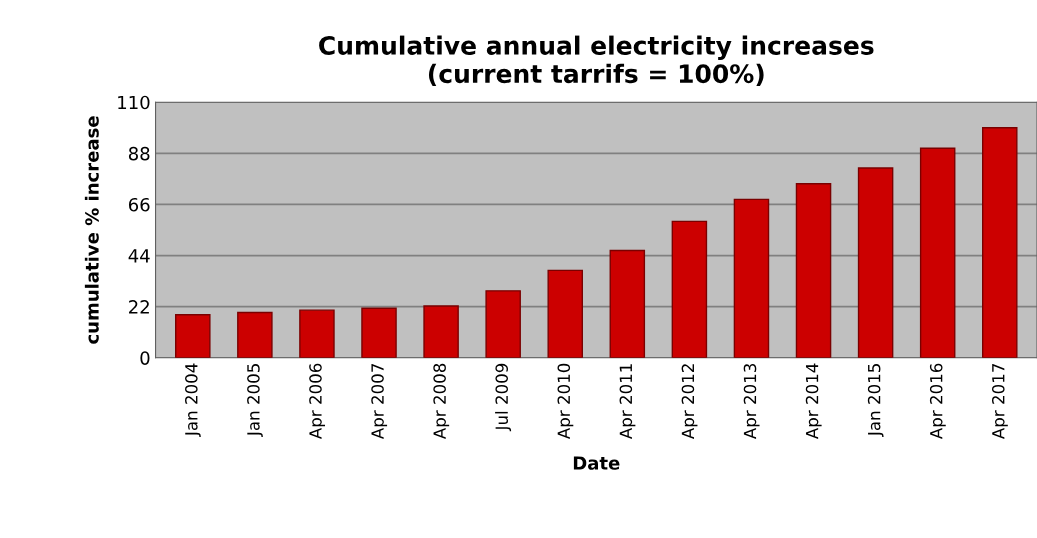  Describe the element at coordinates (91, 230) in the screenshot. I see `y-axis-title: cumulative % increase` at that location.